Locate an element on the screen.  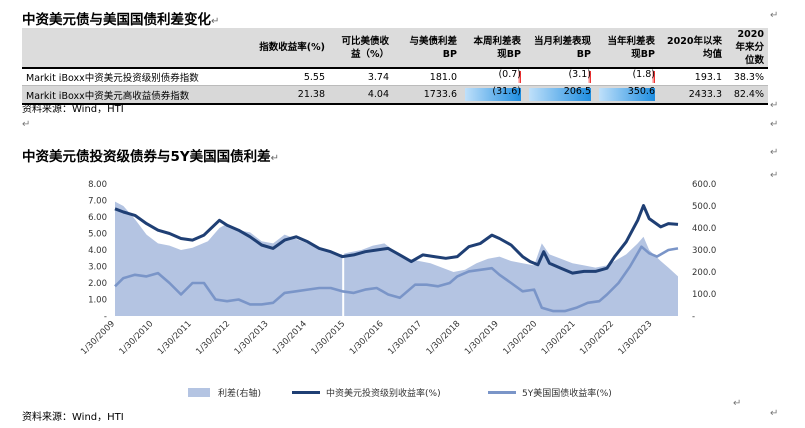
x-tick-label: 1/30/2012 is located at coordinates (213, 338).